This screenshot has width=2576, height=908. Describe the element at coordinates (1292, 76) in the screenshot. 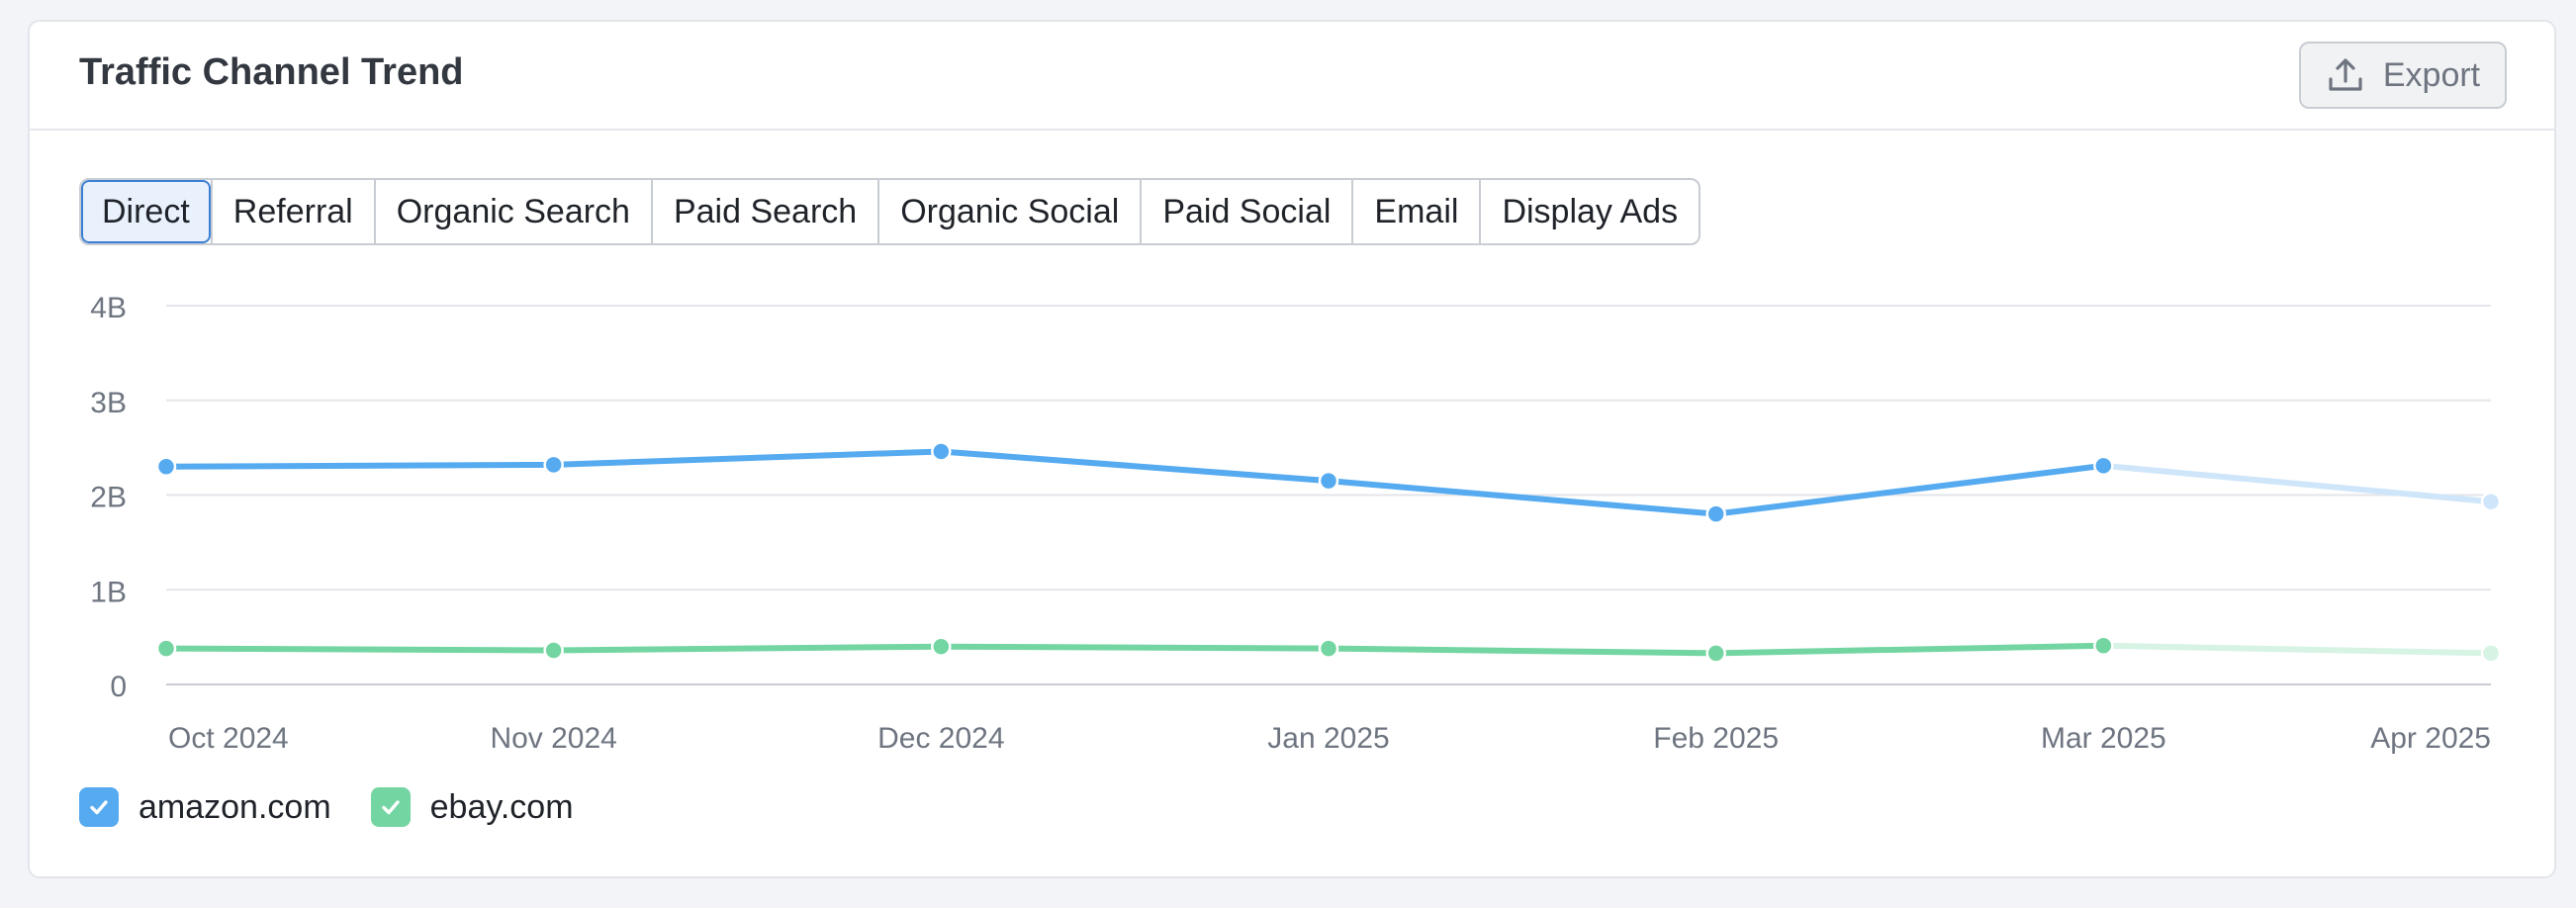

I see `card-header: Traffic Channel Trend Export` at that location.